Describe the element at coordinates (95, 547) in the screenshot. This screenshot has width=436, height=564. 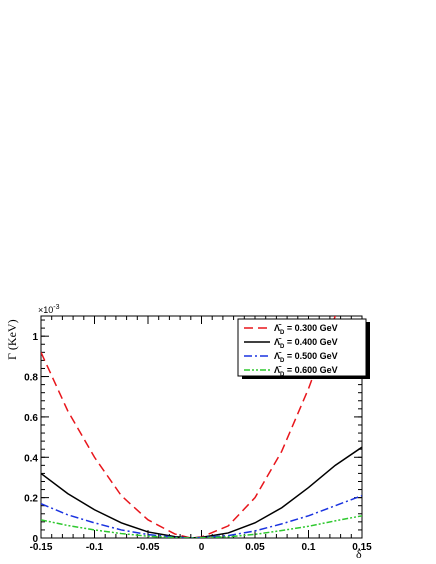
I see `x-tick-label: -0.1` at that location.